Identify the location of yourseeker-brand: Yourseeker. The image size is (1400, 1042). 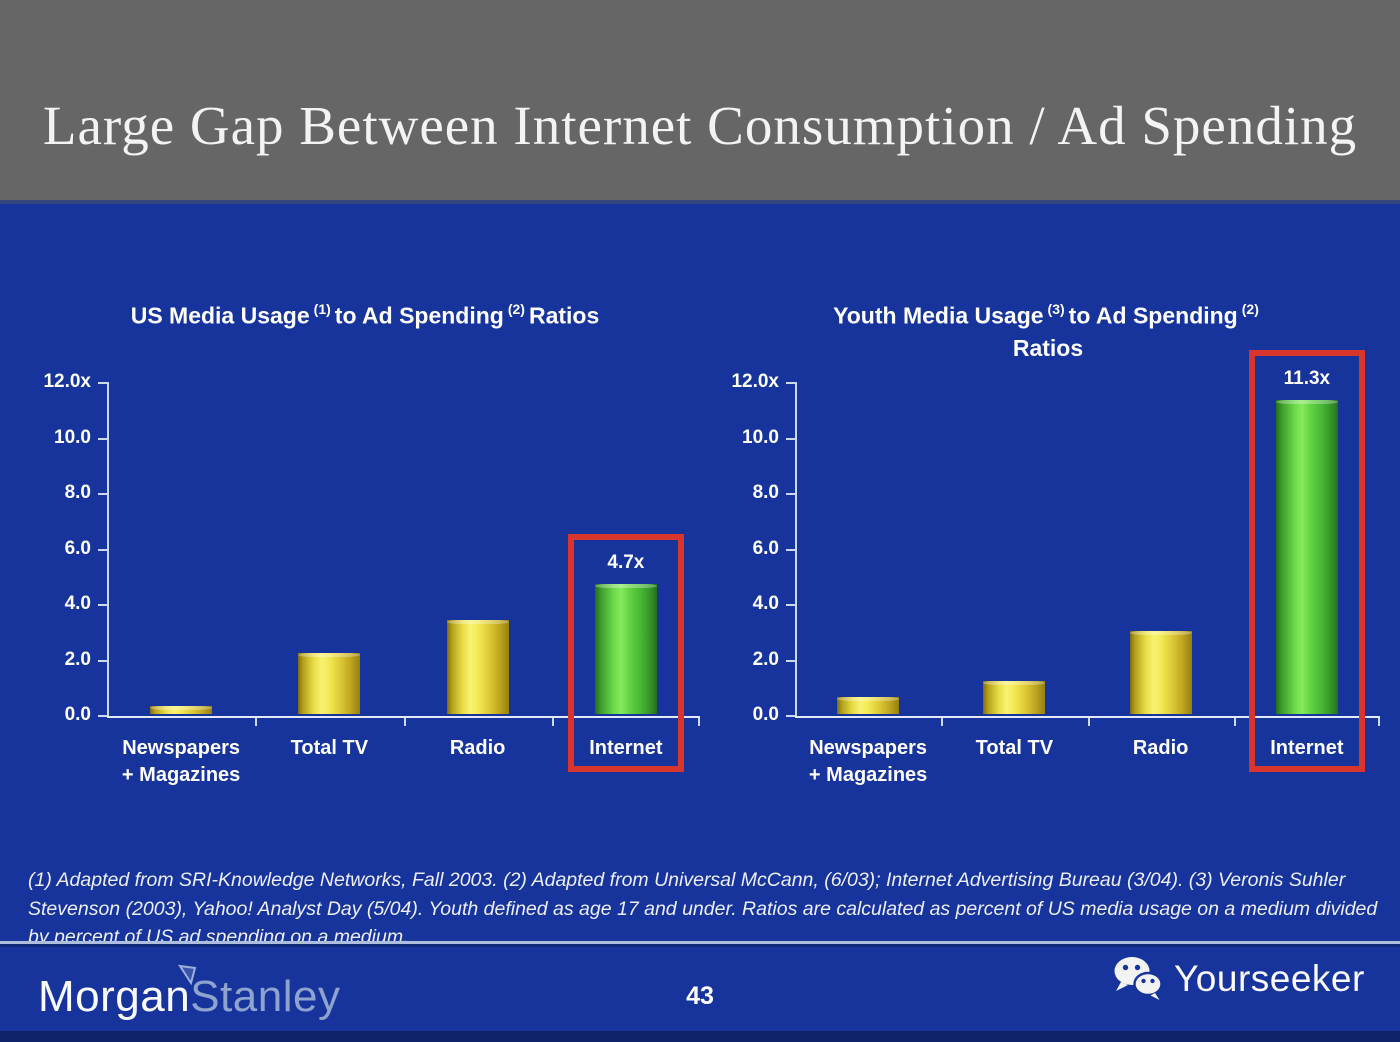
(1238, 979).